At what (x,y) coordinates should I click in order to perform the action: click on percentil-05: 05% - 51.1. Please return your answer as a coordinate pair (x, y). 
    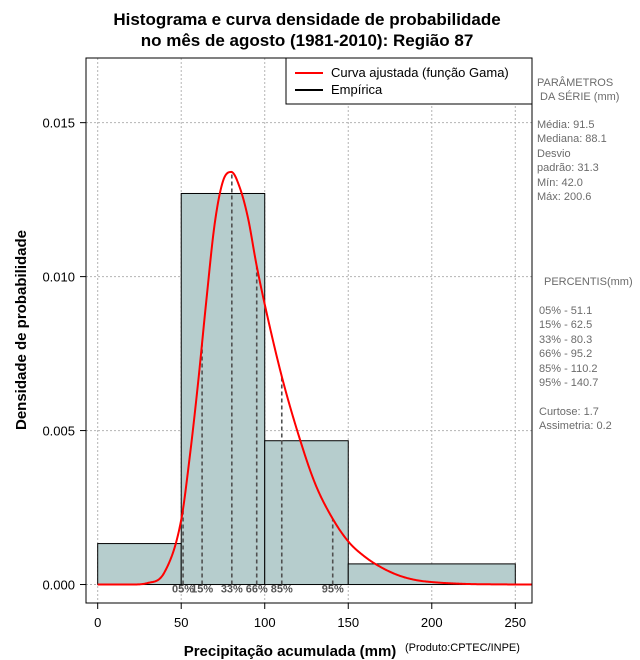
    Looking at the image, I should click on (565, 311).